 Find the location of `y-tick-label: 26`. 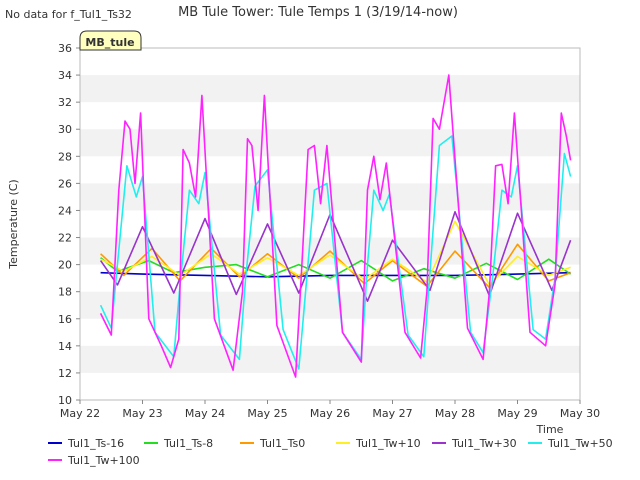

y-tick-label: 26 is located at coordinates (65, 183).